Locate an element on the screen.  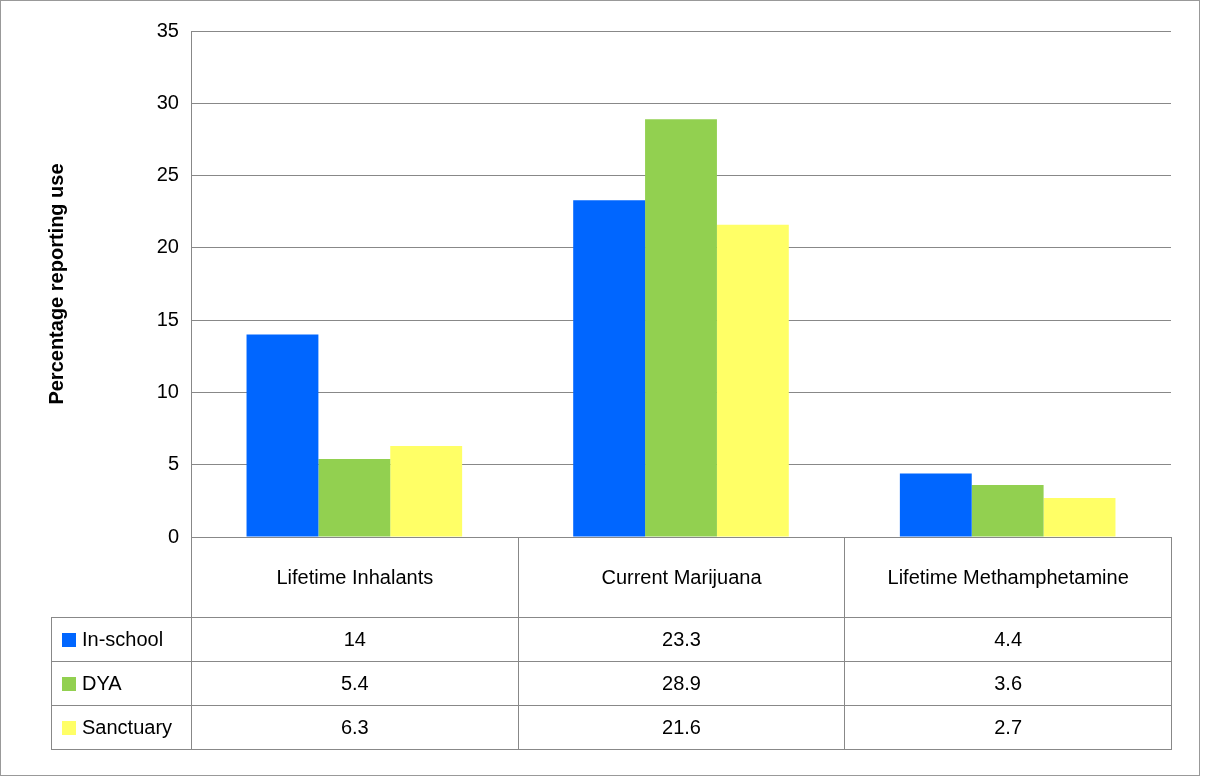
y-tick-label: 5 is located at coordinates (173, 463).